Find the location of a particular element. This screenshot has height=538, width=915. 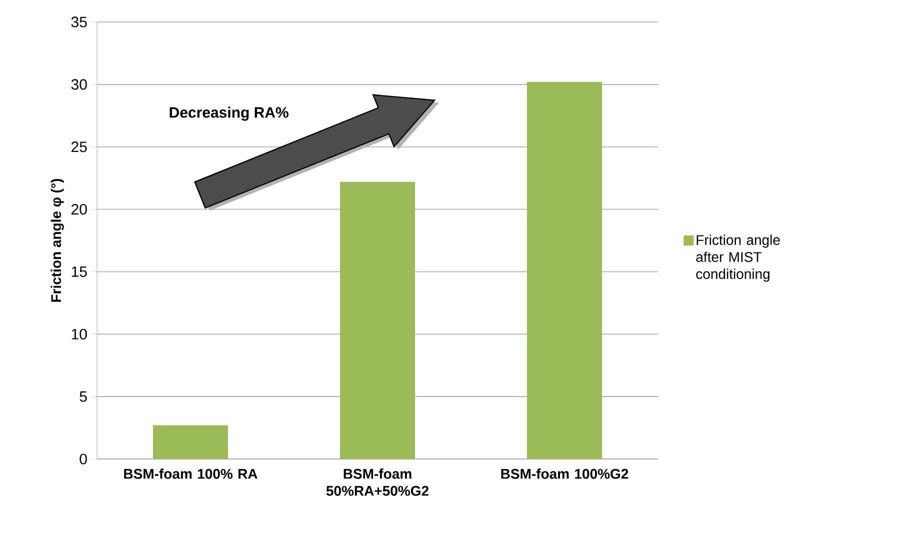

x-tick-label: BSM-foam 100% RA is located at coordinates (191, 473).